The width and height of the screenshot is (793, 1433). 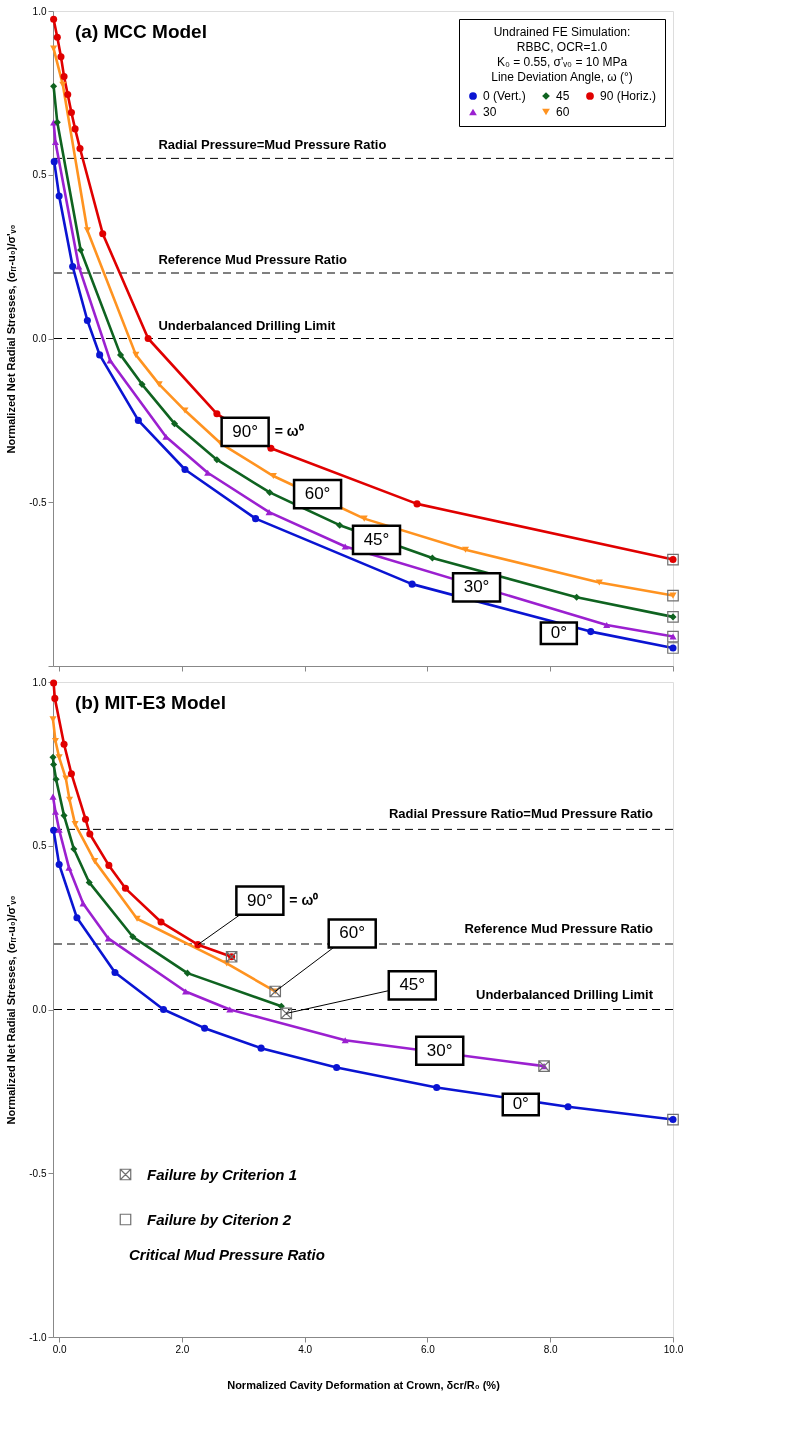 I want to click on x-tick-label: 8.0, so click(x=551, y=1349).